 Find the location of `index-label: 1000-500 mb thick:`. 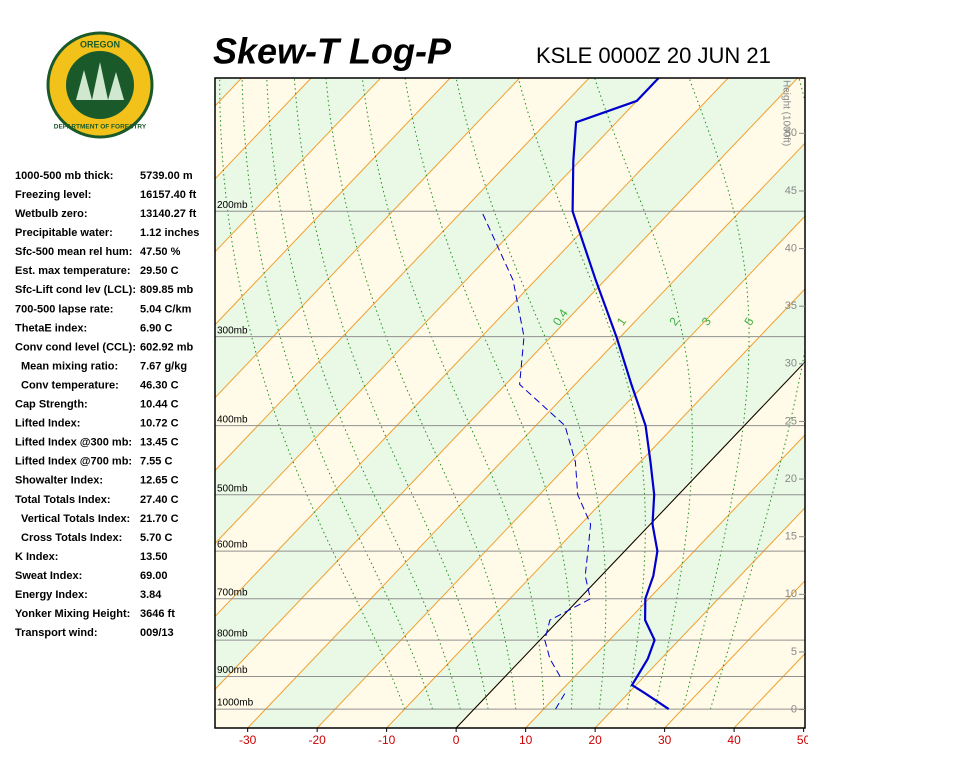

index-label: 1000-500 mb thick: is located at coordinates (64, 176).